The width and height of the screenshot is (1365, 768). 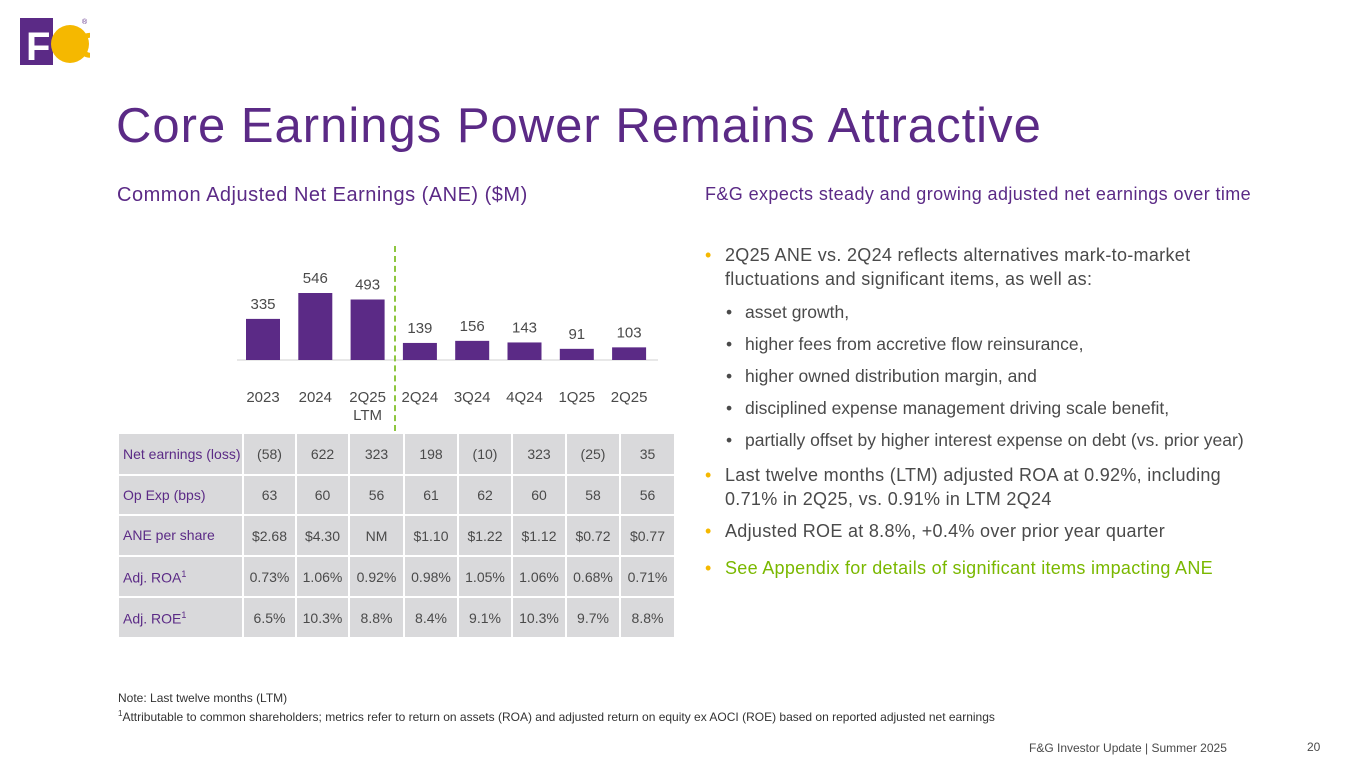 What do you see at coordinates (647, 576) in the screenshot?
I see `table-cell: 0.71%` at bounding box center [647, 576].